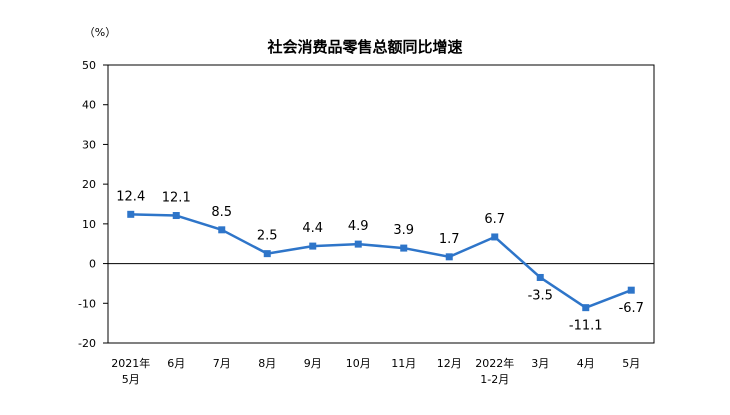 Image resolution: width=730 pixels, height=415 pixels. Describe the element at coordinates (403, 230) in the screenshot. I see `data-label: 3.9` at that location.